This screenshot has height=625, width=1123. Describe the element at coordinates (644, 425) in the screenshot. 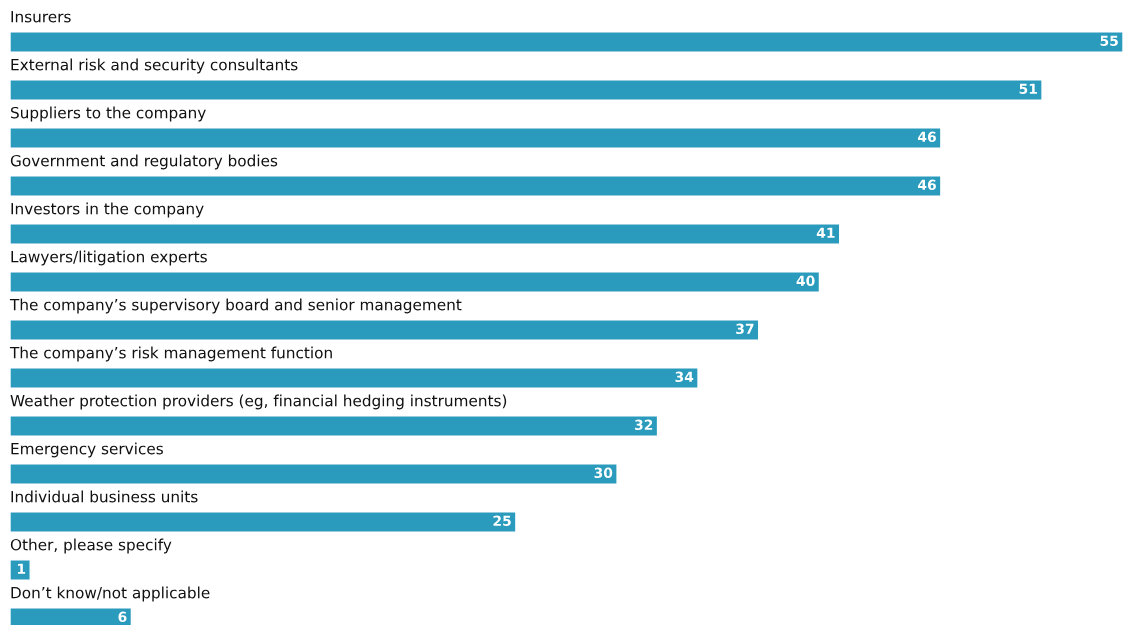

I see `data-label: 32` at that location.